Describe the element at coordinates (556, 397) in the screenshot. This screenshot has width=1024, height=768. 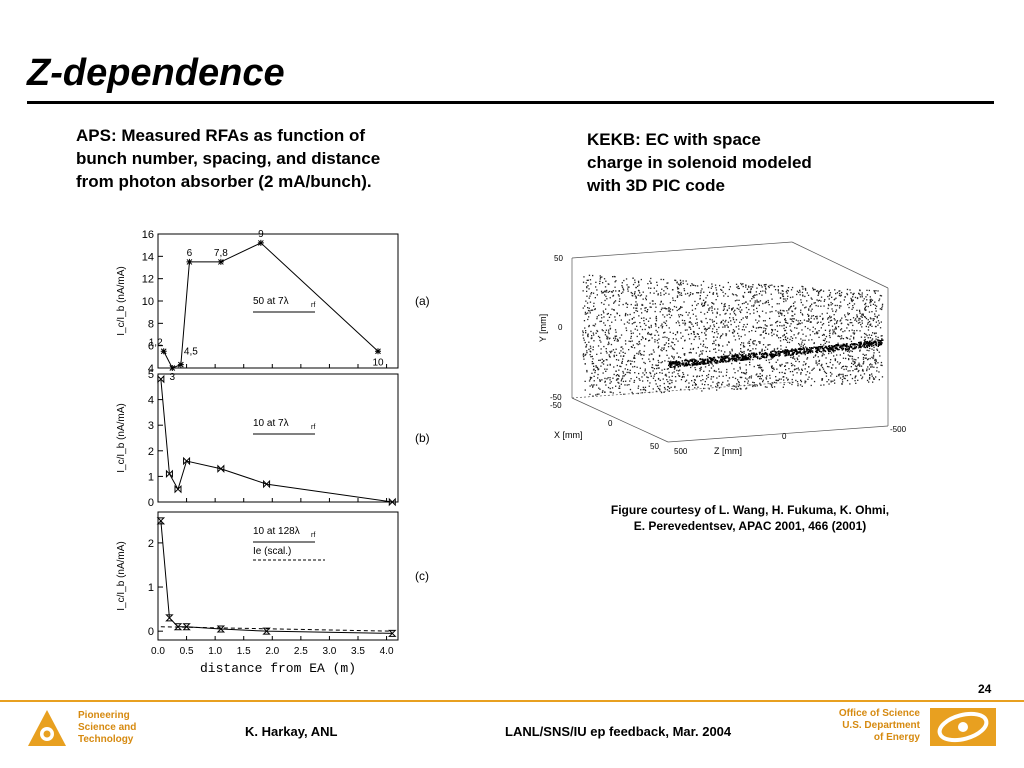
I see `y-tick-neg50: -50` at that location.